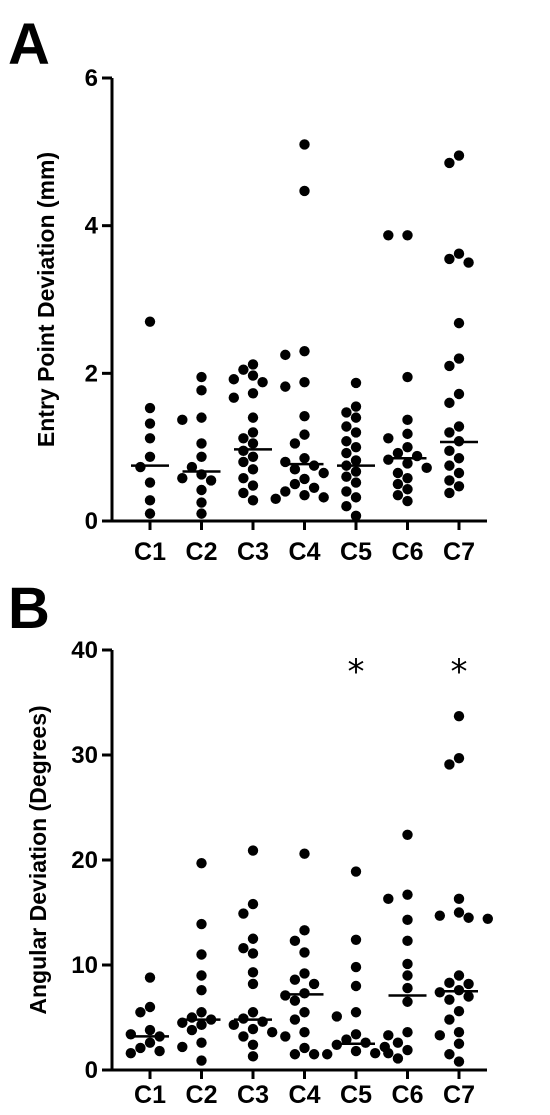 The image size is (550, 1115). What do you see at coordinates (91, 373) in the screenshot?
I see `y-tick-label: 2` at bounding box center [91, 373].